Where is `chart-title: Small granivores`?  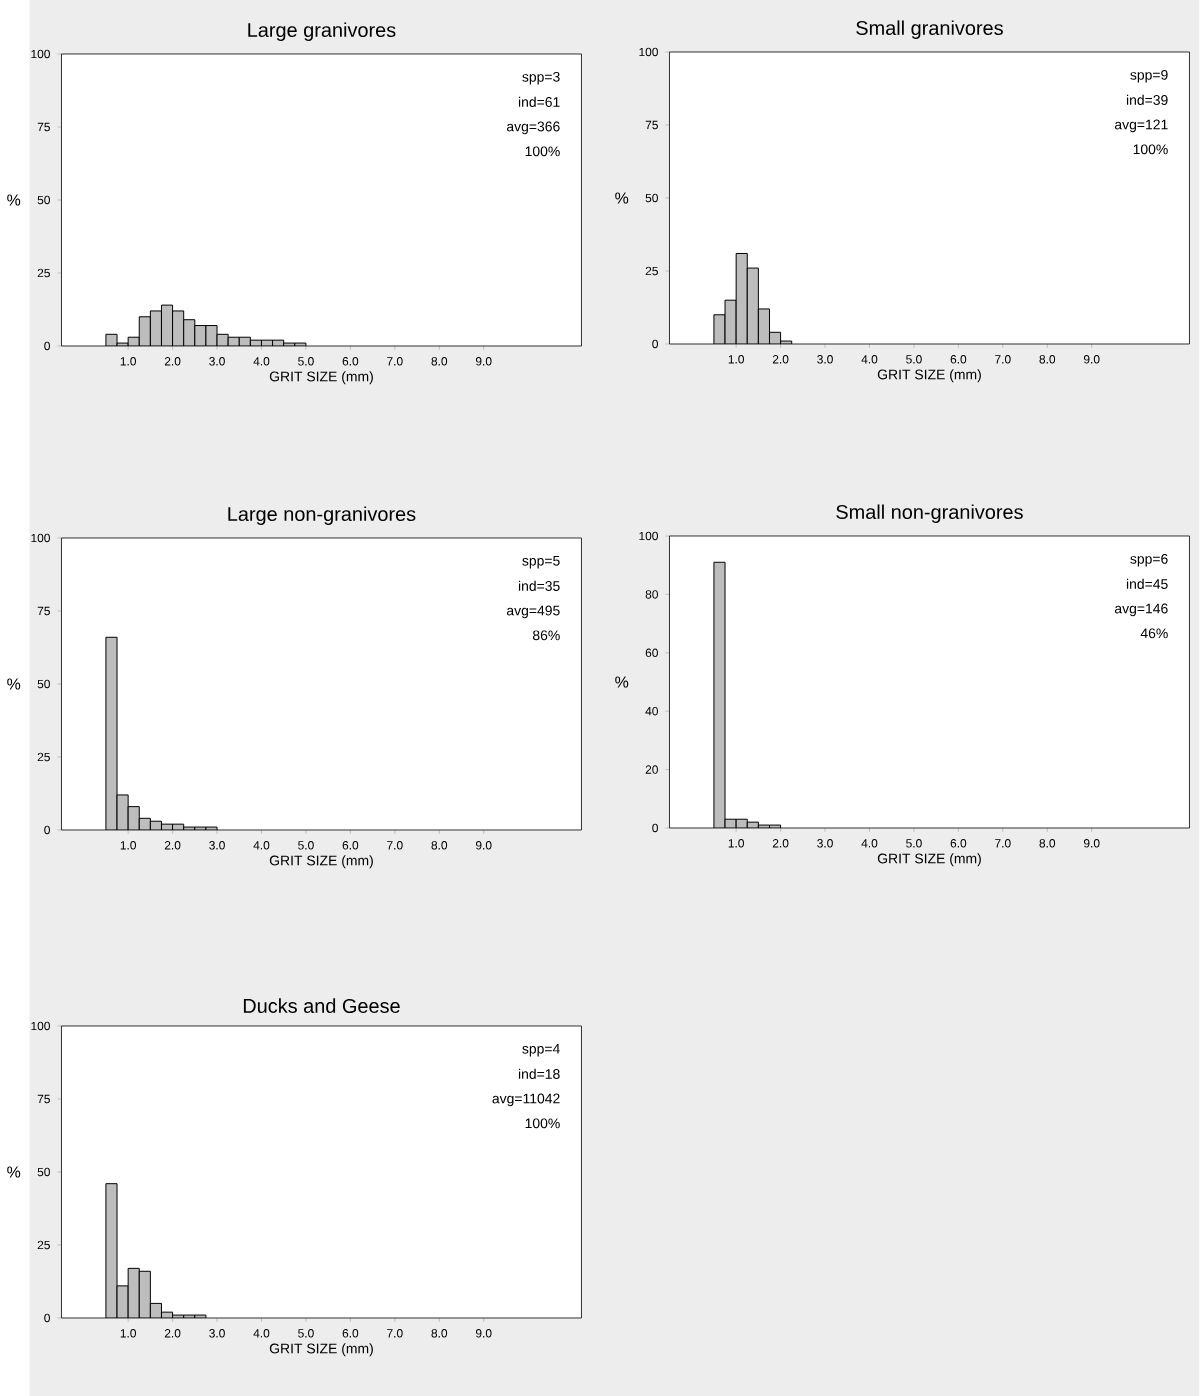 chart-title: Small granivores is located at coordinates (930, 29).